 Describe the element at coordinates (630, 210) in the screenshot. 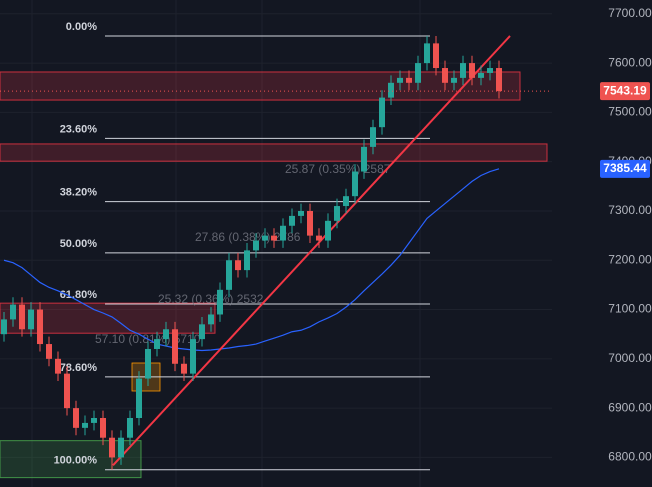

I see `y-tick-label: 7300.00` at that location.